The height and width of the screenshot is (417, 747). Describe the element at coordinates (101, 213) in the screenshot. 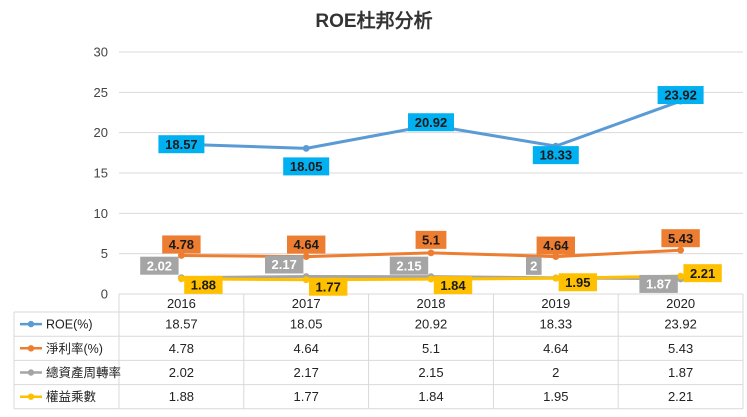

I see `y-tick-label: 10` at that location.